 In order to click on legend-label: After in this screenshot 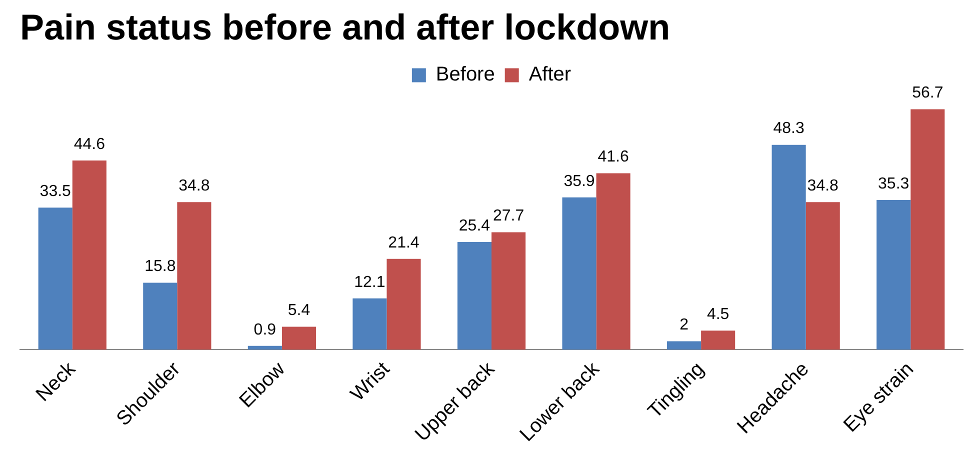, I will do `click(550, 75)`.